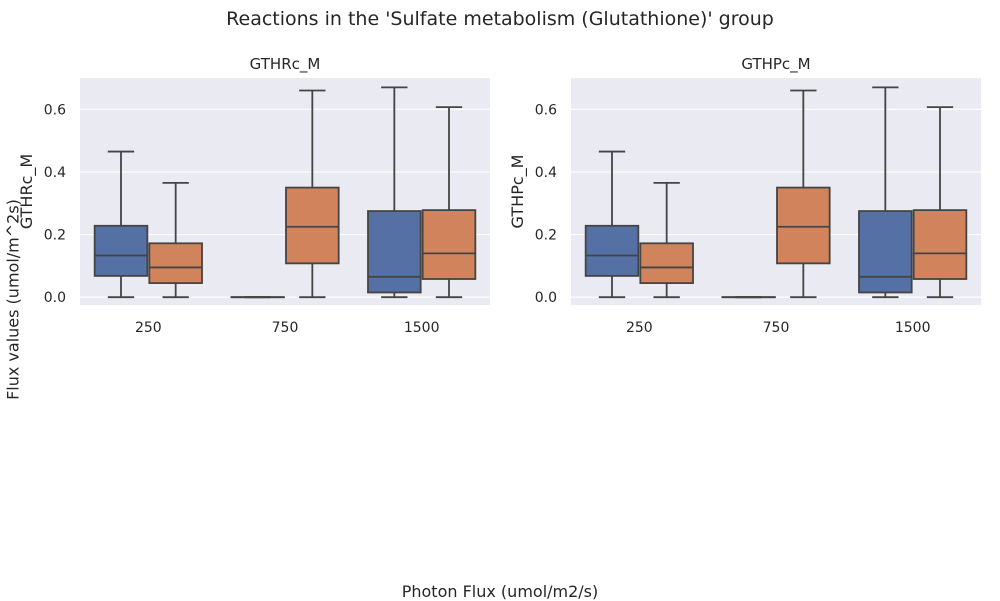 The height and width of the screenshot is (601, 1000). Describe the element at coordinates (285, 64) in the screenshot. I see `panel-title: GTHRc_M` at that location.